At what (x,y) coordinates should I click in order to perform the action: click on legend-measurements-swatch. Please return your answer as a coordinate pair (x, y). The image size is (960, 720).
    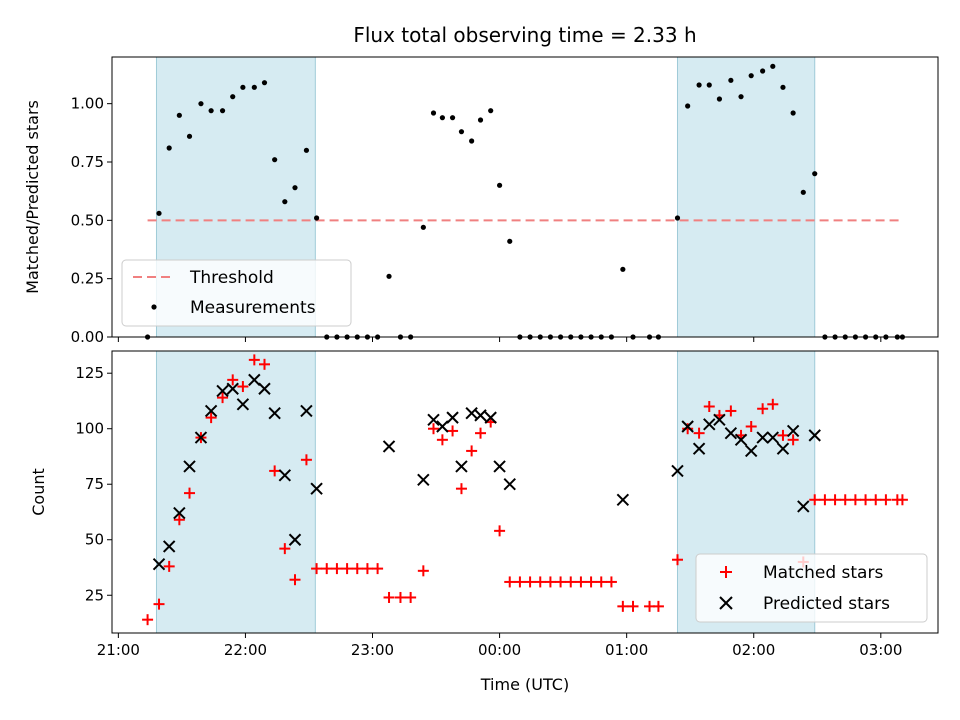
    Looking at the image, I should click on (154, 307).